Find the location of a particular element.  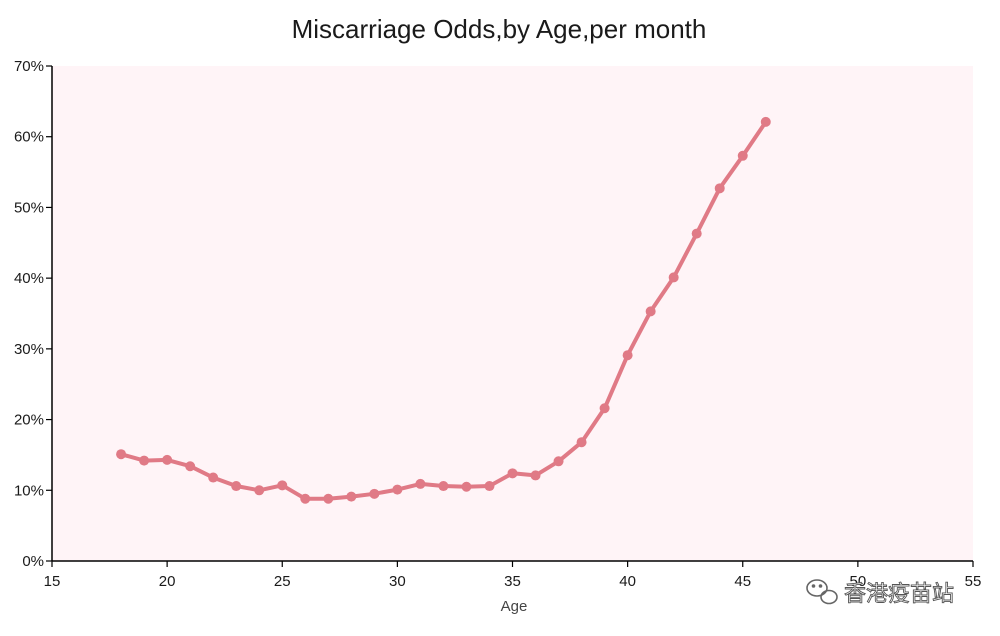

y-tick-label: 70% is located at coordinates (29, 66).